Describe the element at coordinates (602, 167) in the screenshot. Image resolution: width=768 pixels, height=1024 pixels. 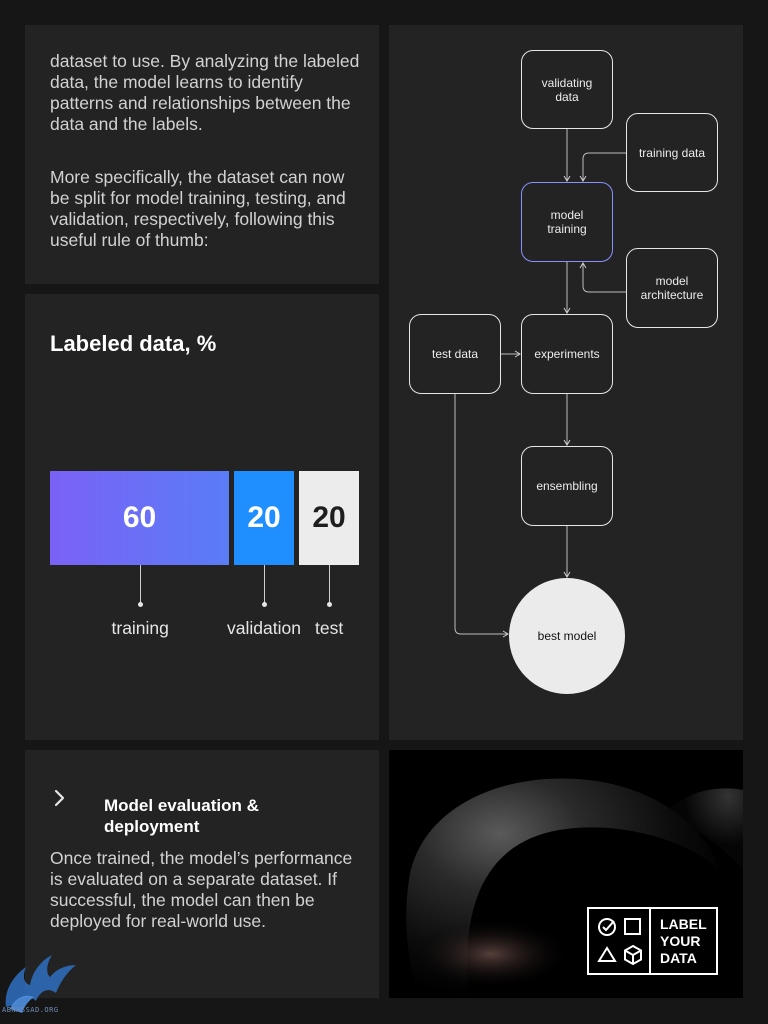
I see `edge-trainingdata-to-training` at that location.